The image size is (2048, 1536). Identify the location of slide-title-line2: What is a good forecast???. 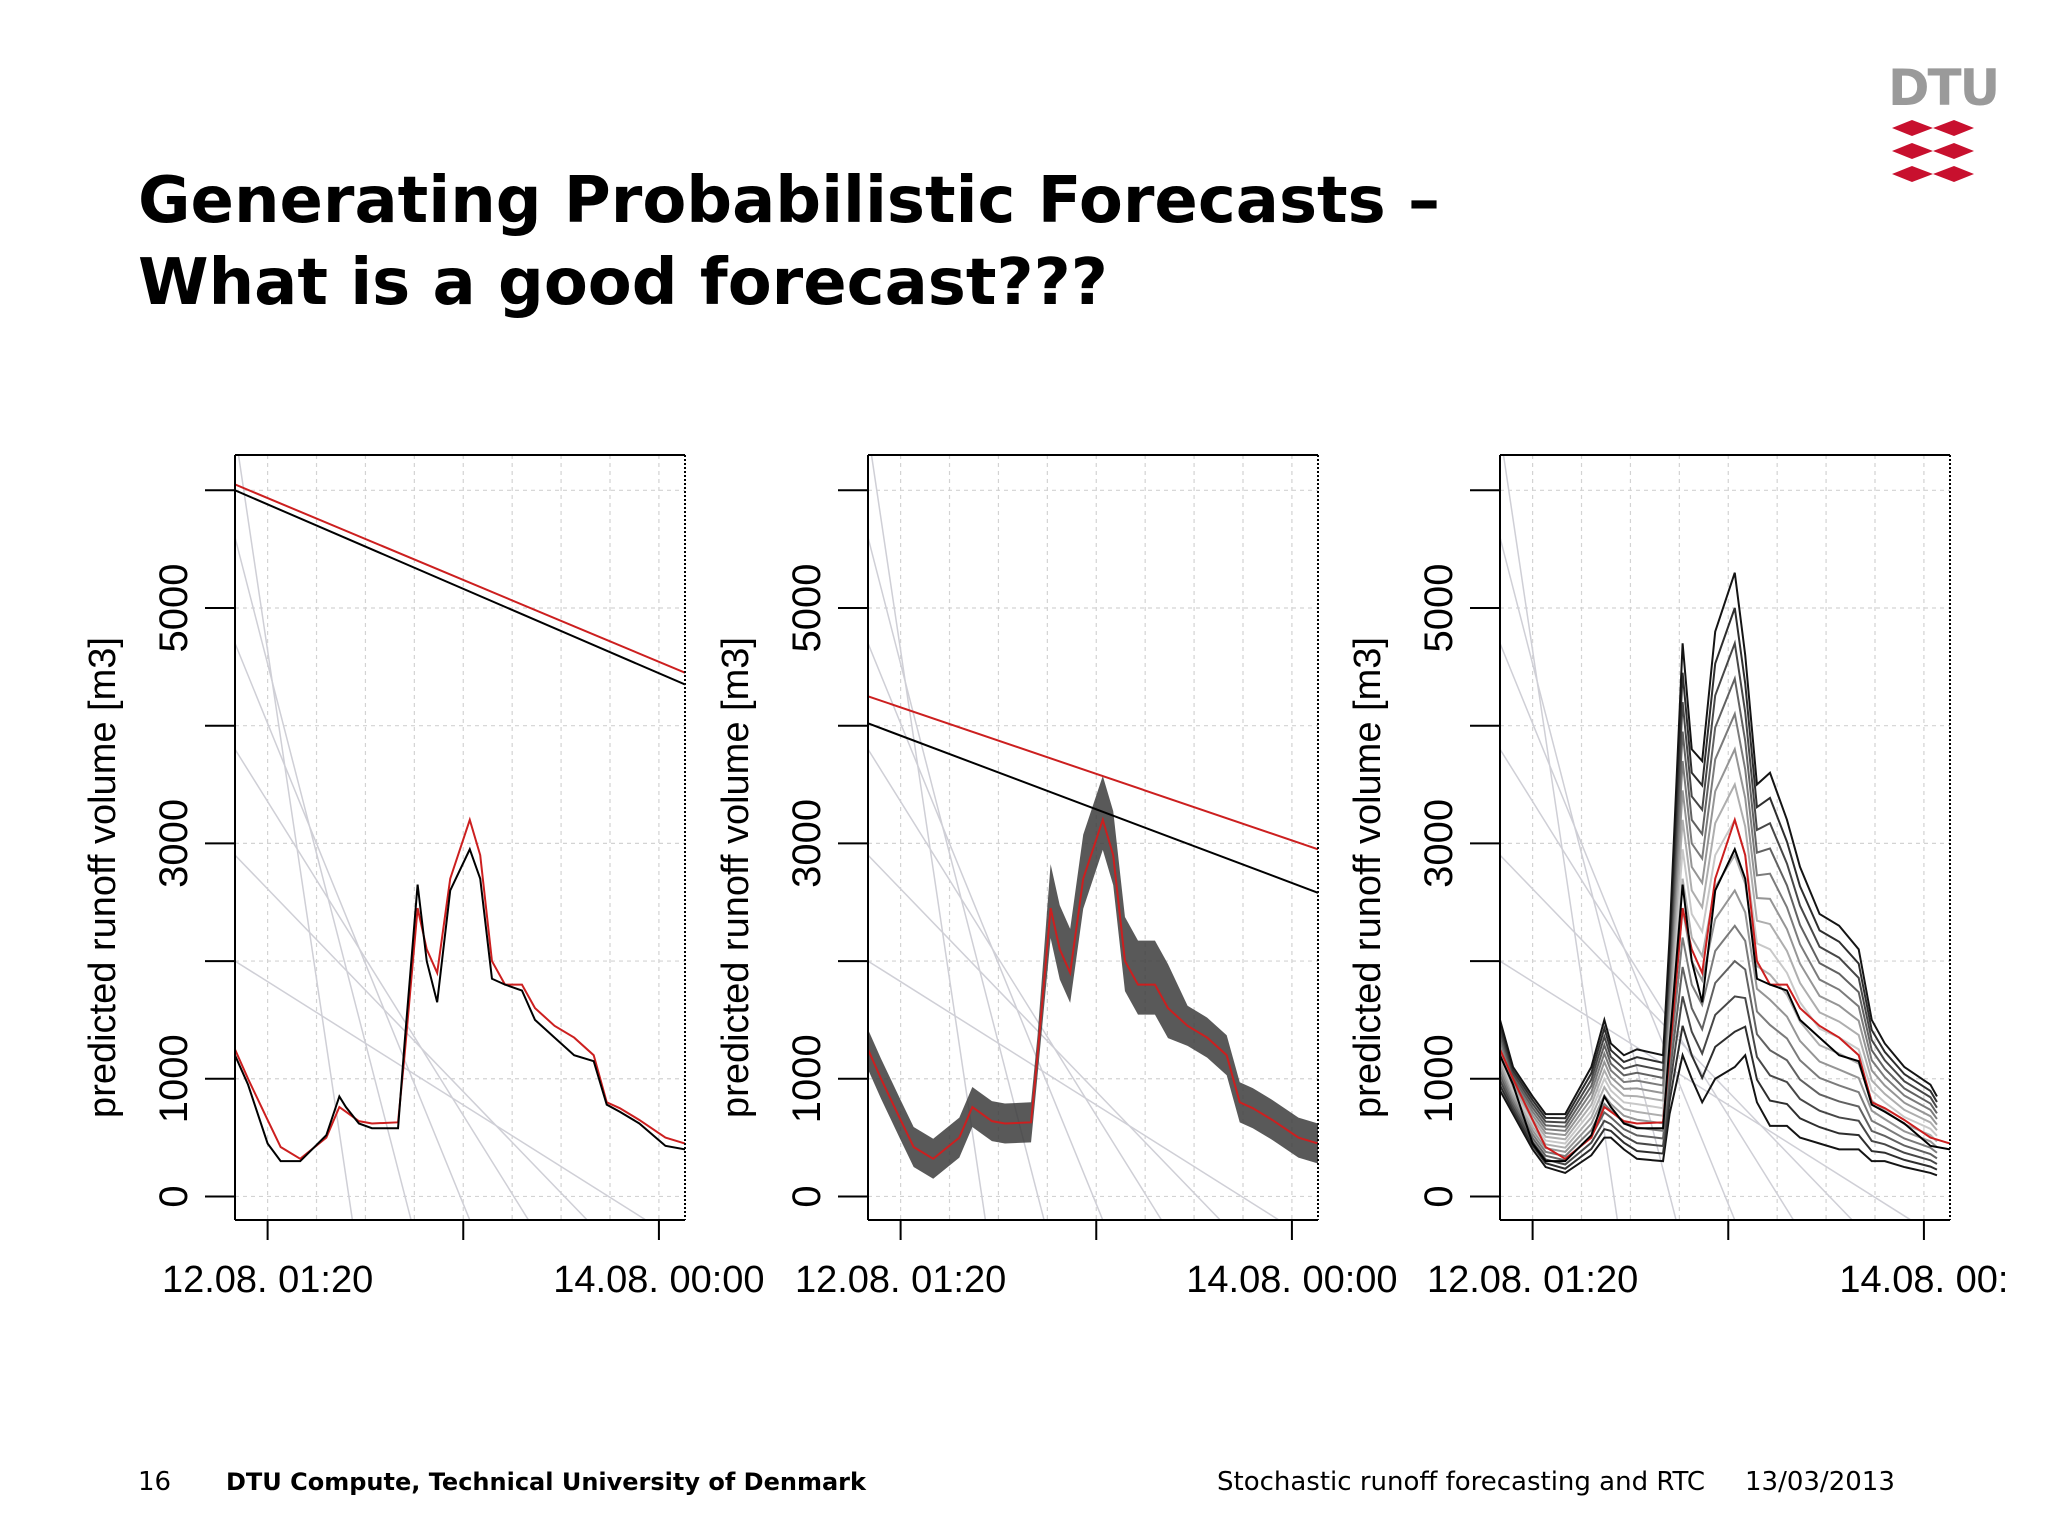
(623, 283).